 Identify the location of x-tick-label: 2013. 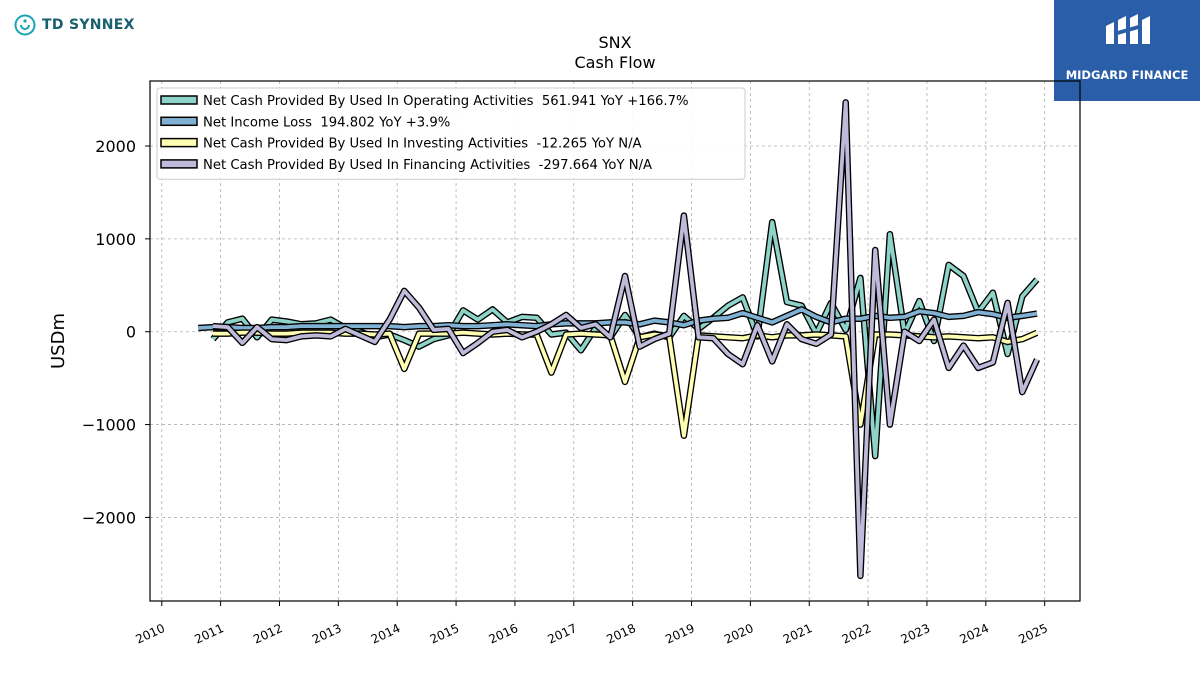
(327, 634).